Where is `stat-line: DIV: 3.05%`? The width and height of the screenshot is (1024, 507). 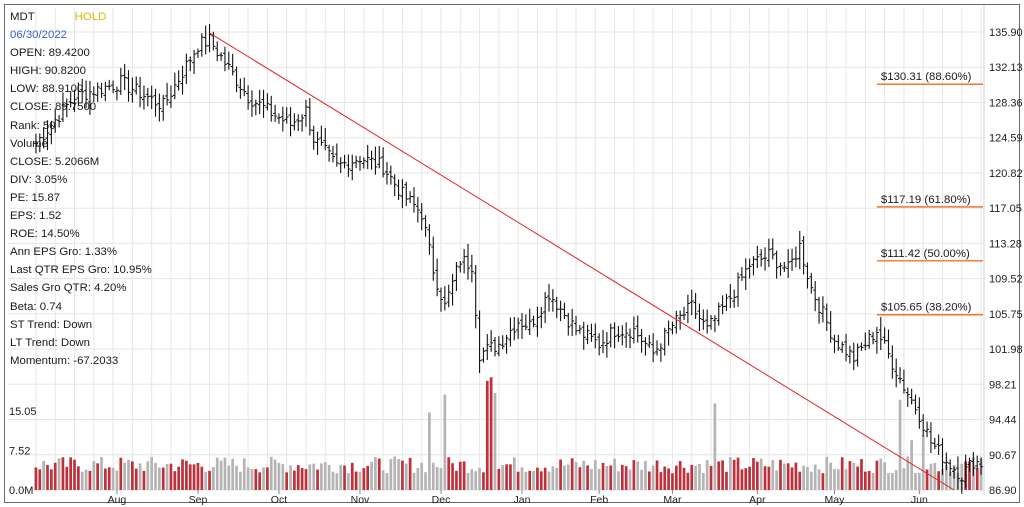
stat-line: DIV: 3.05% is located at coordinates (39, 179).